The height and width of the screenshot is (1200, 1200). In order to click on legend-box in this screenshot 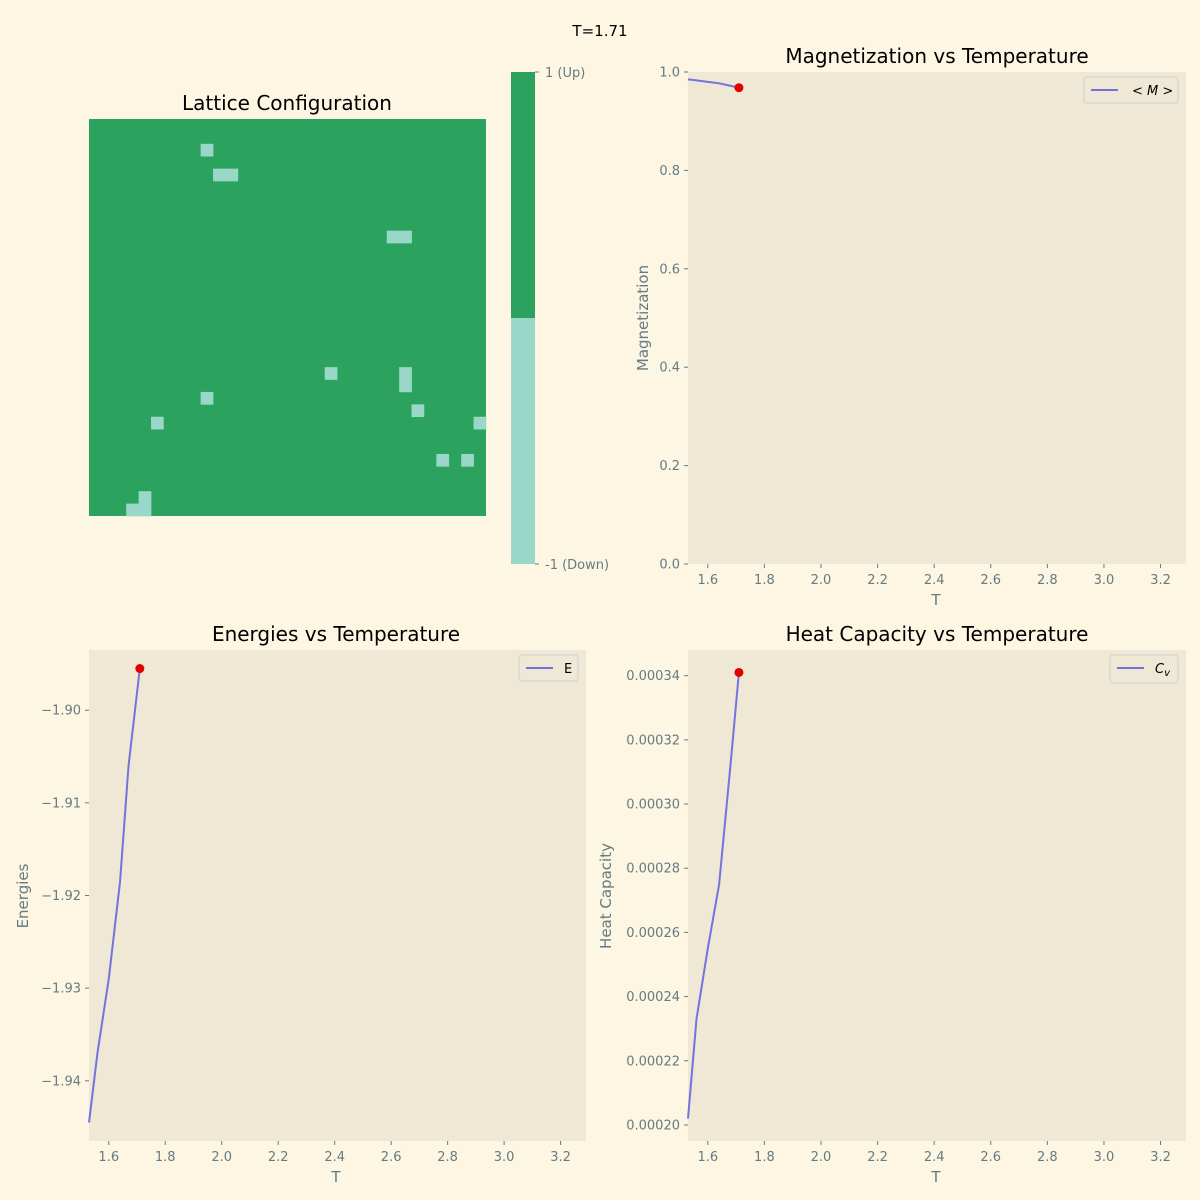, I will do `click(1131, 90)`.